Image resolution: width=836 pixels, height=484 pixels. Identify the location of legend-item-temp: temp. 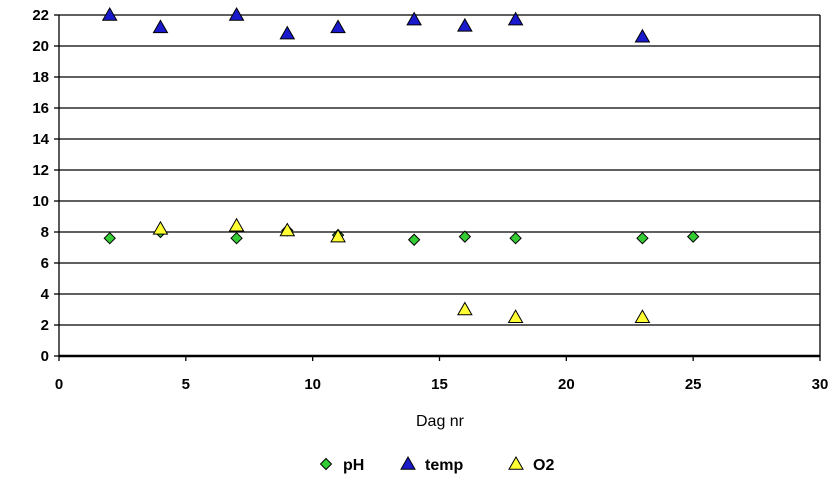
(431, 464).